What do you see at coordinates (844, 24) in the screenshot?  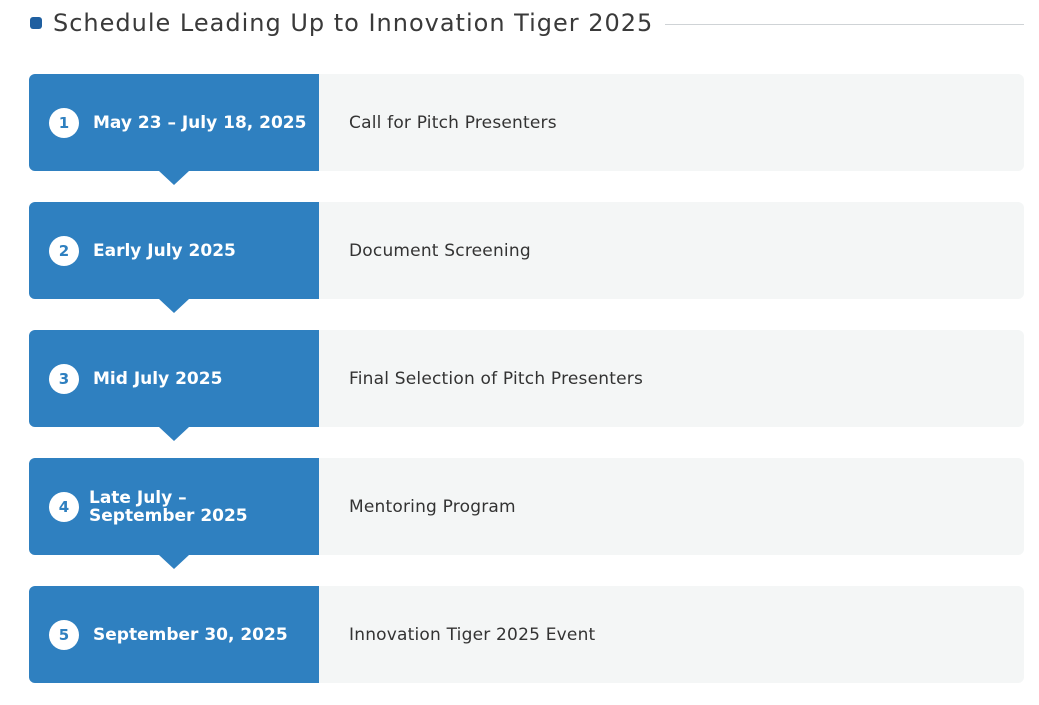 I see `heading-divider` at bounding box center [844, 24].